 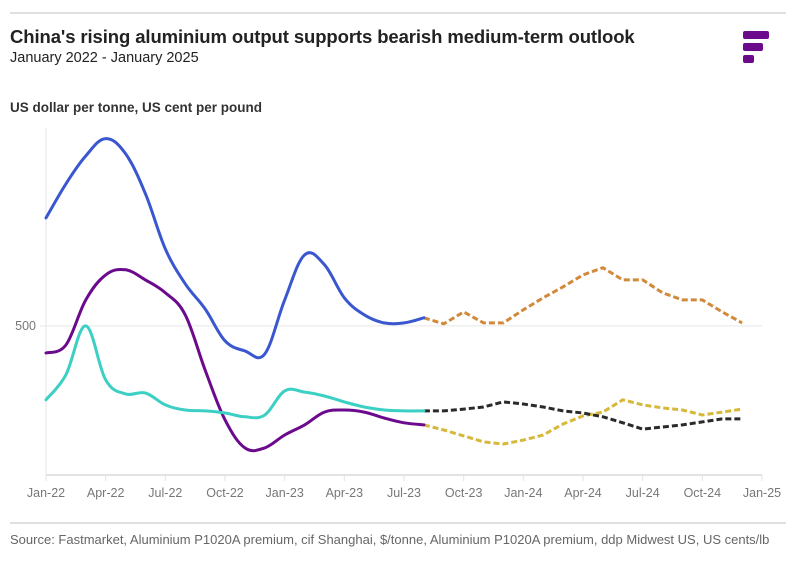 What do you see at coordinates (235, 372) in the screenshot?
I see `series-line-series-c-teal-actual` at bounding box center [235, 372].